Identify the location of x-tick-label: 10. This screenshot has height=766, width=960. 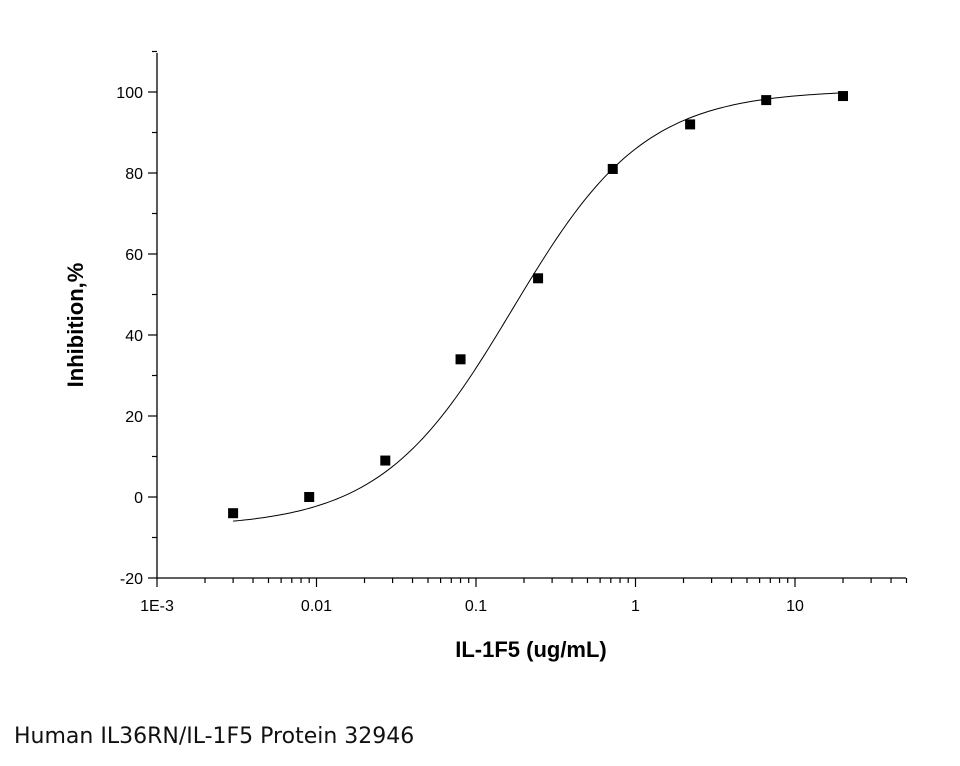
(795, 606).